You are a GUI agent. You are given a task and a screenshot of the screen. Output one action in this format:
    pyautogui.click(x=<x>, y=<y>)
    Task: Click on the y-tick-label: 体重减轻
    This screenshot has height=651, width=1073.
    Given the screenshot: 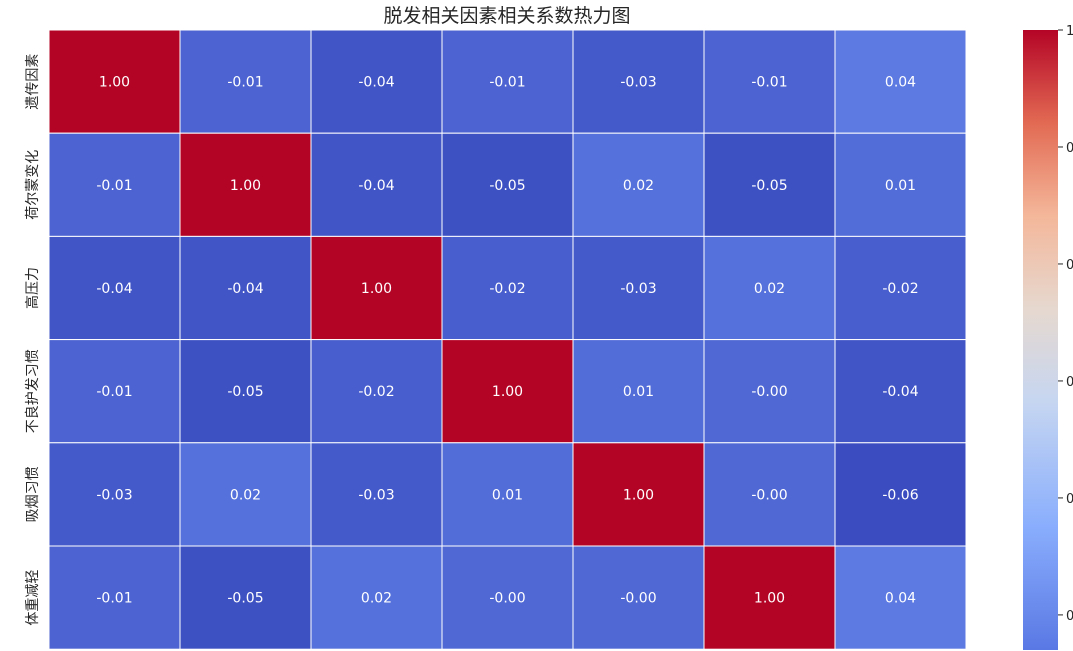 What is the action you would take?
    pyautogui.click(x=33, y=598)
    